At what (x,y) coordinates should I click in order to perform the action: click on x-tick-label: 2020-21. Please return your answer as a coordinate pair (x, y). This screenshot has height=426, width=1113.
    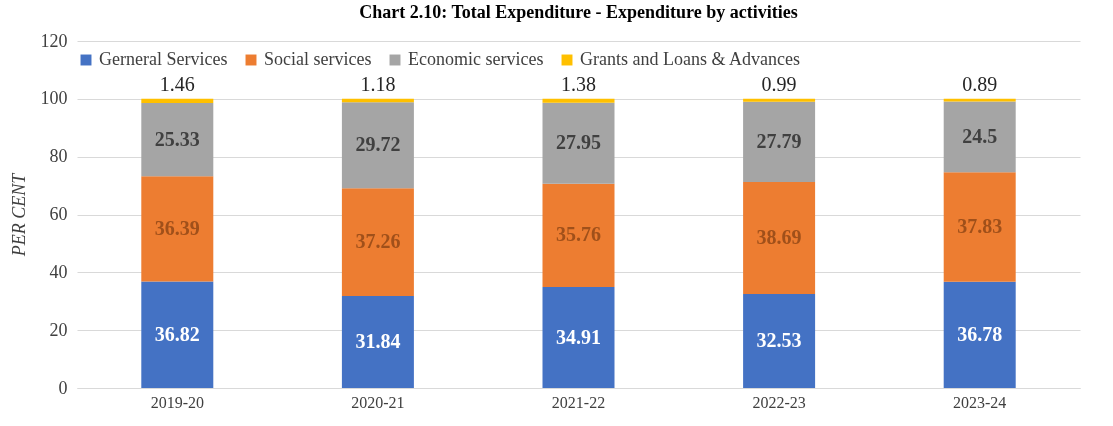
    Looking at the image, I should click on (378, 402).